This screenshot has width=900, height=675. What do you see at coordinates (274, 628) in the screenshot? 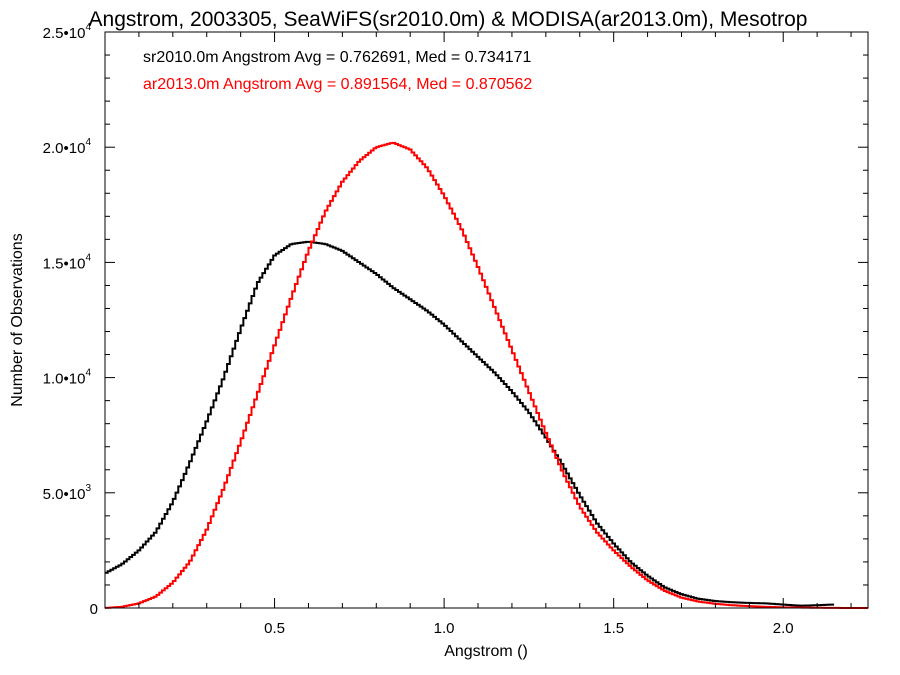
I see `x-tick-label: 0.5` at bounding box center [274, 628].